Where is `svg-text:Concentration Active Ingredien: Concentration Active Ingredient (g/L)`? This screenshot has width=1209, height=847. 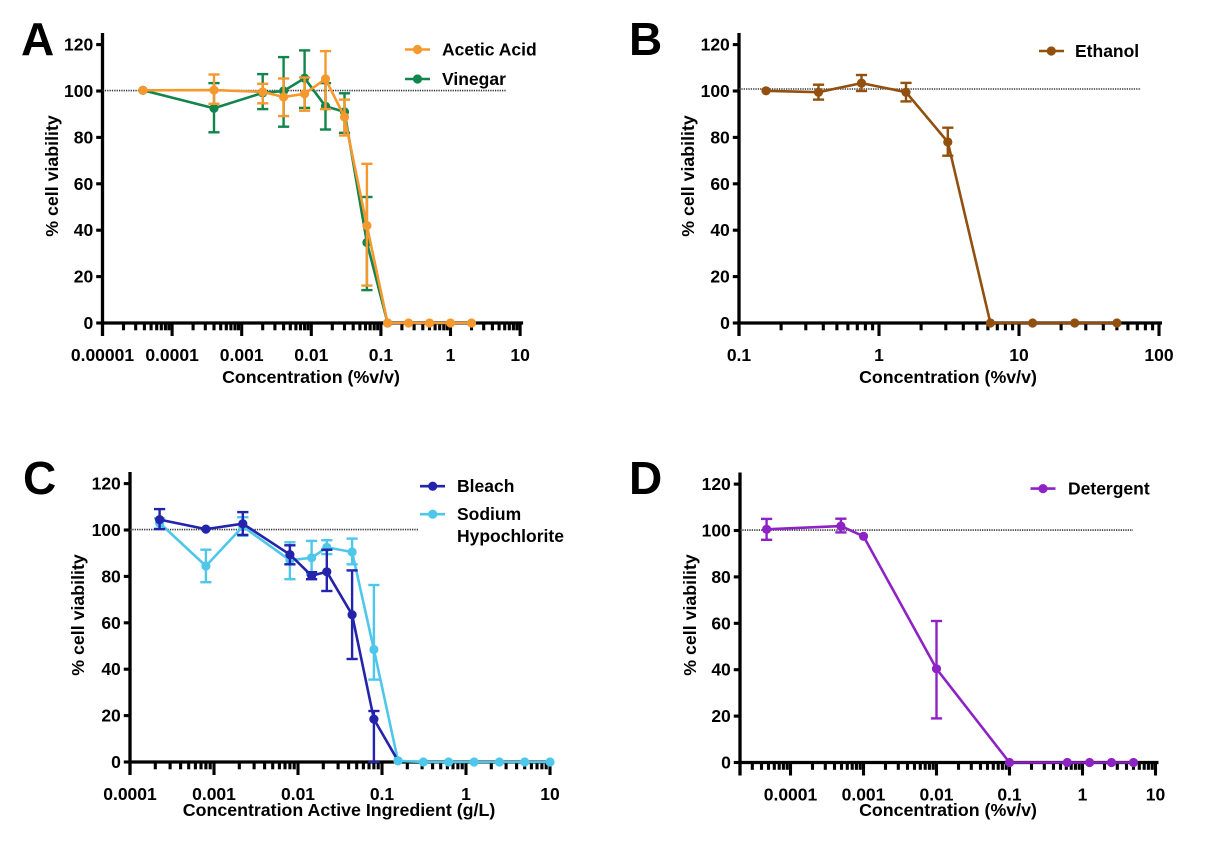 svg-text:Concentration Active Ingredien: Concentration Active Ingredient (g/L) is located at coordinates (339, 810).